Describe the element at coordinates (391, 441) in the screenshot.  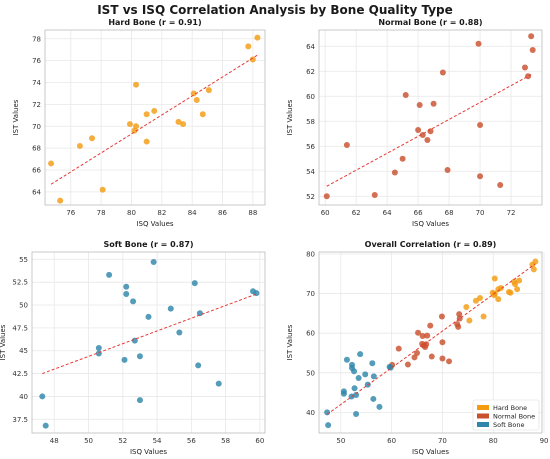
I see `x-tick-label: 60` at that location.